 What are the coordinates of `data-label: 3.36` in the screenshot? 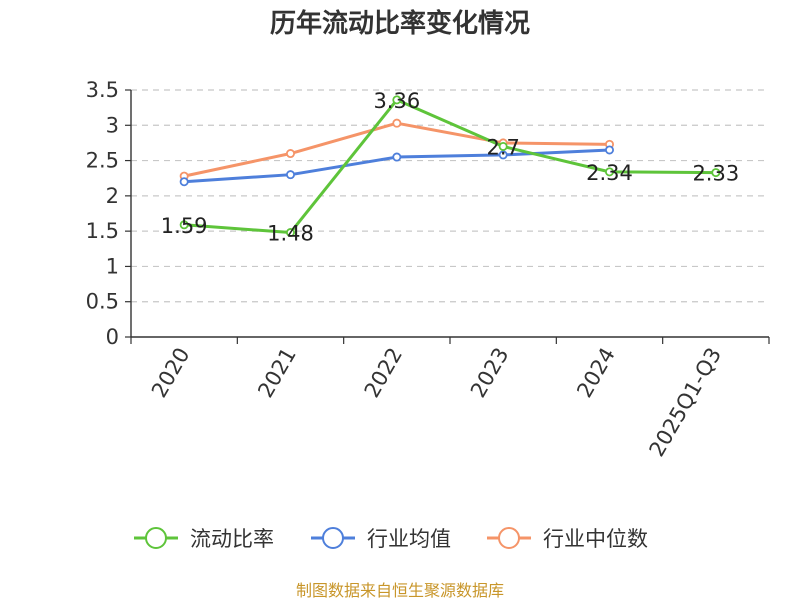 It's located at (396, 101).